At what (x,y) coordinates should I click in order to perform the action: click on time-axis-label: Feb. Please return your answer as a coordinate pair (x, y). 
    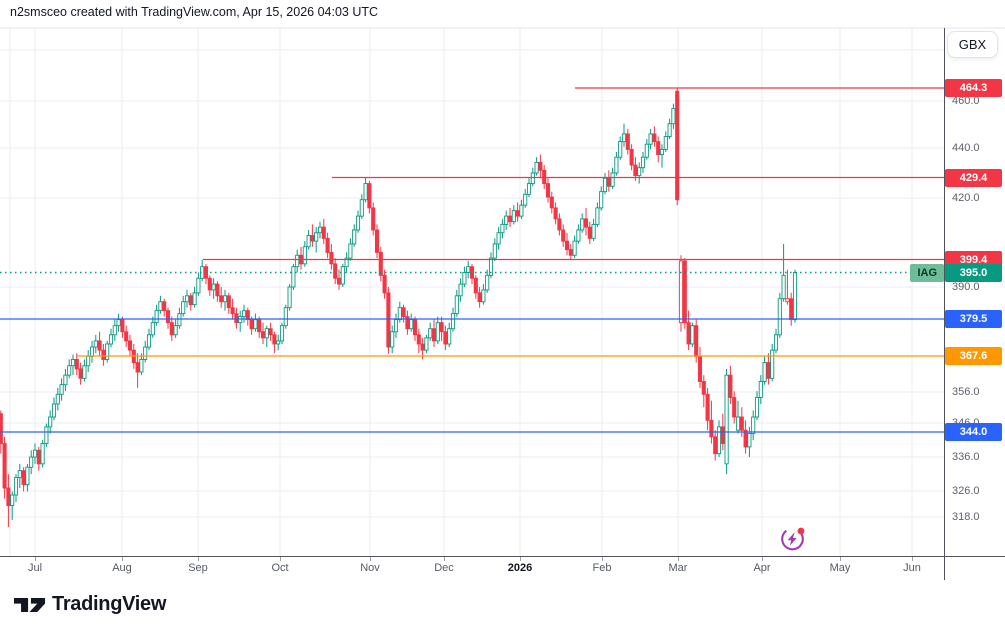
    Looking at the image, I should click on (602, 568).